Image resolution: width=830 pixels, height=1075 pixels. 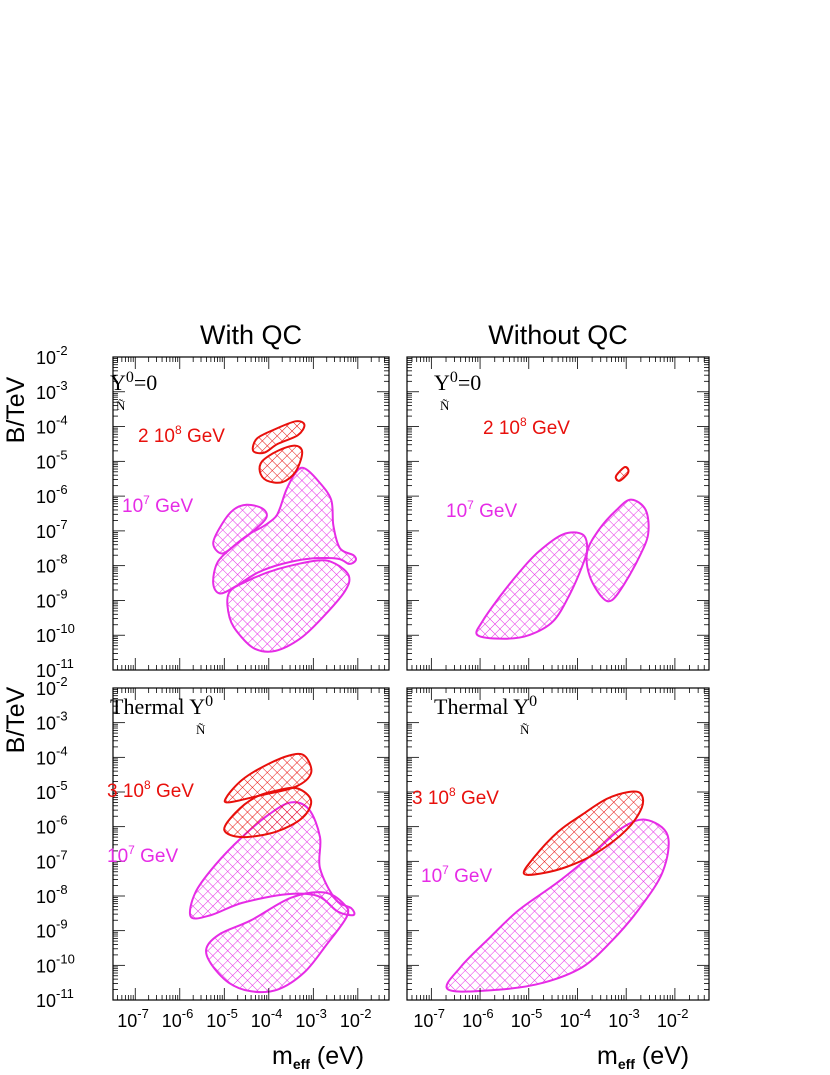 What do you see at coordinates (558, 335) in the screenshot?
I see `column-title-without-qc: Without QC` at bounding box center [558, 335].